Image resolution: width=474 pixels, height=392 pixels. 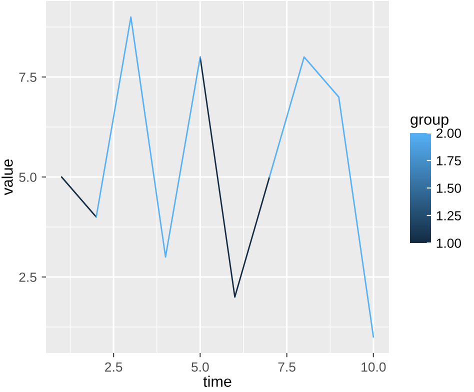 What do you see at coordinates (374, 367) in the screenshot?
I see `x-tick-label: 10.0` at bounding box center [374, 367].